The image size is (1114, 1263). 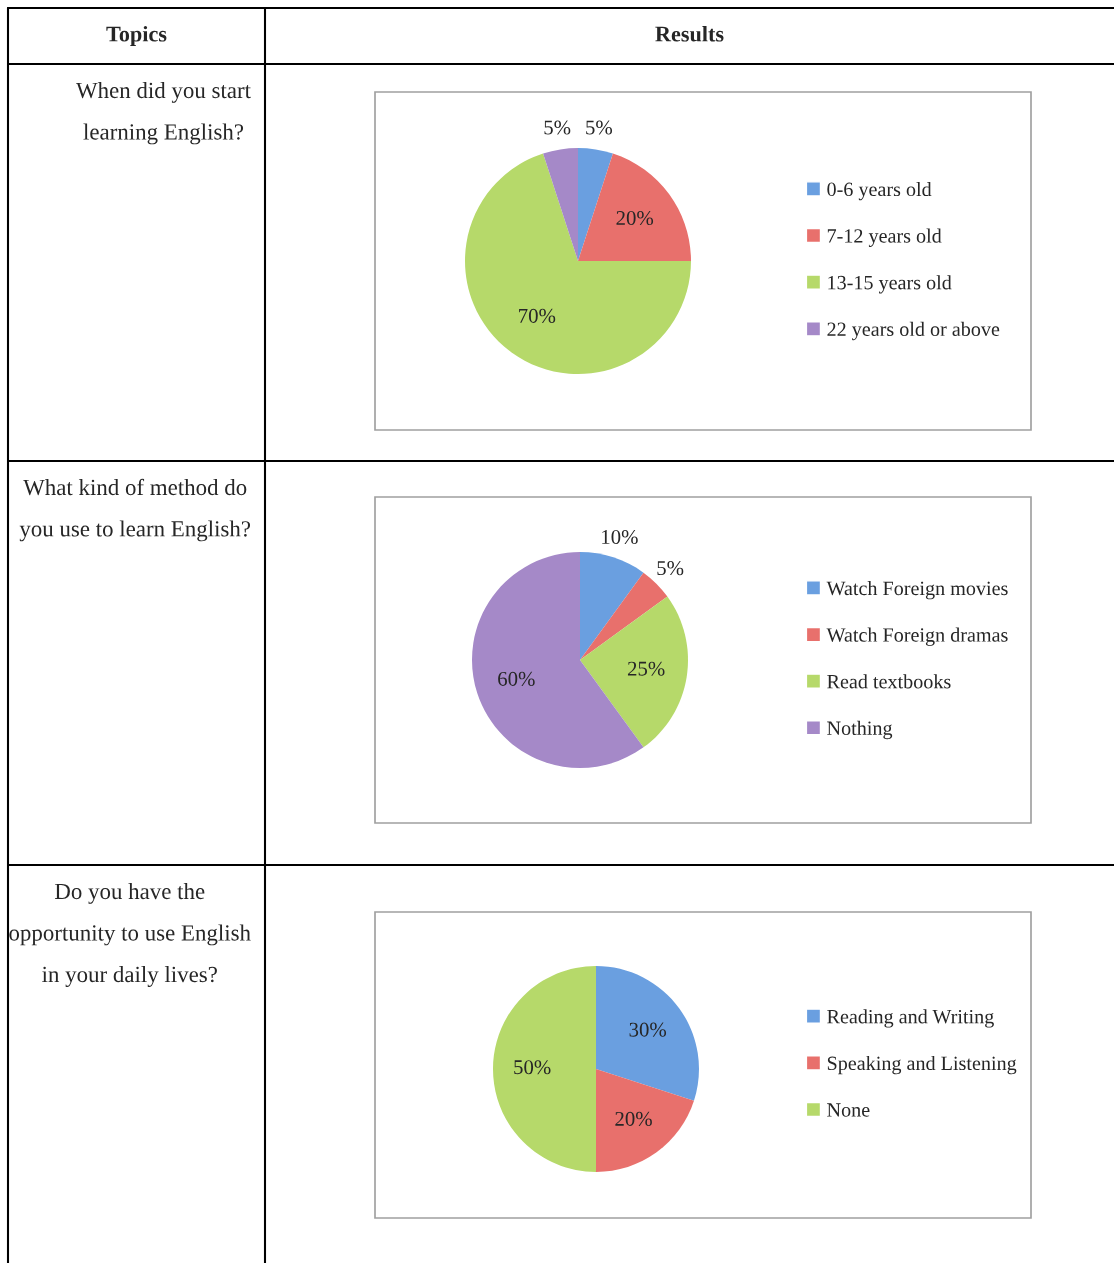 I want to click on legend-label: 22 years old or above, so click(x=913, y=331).